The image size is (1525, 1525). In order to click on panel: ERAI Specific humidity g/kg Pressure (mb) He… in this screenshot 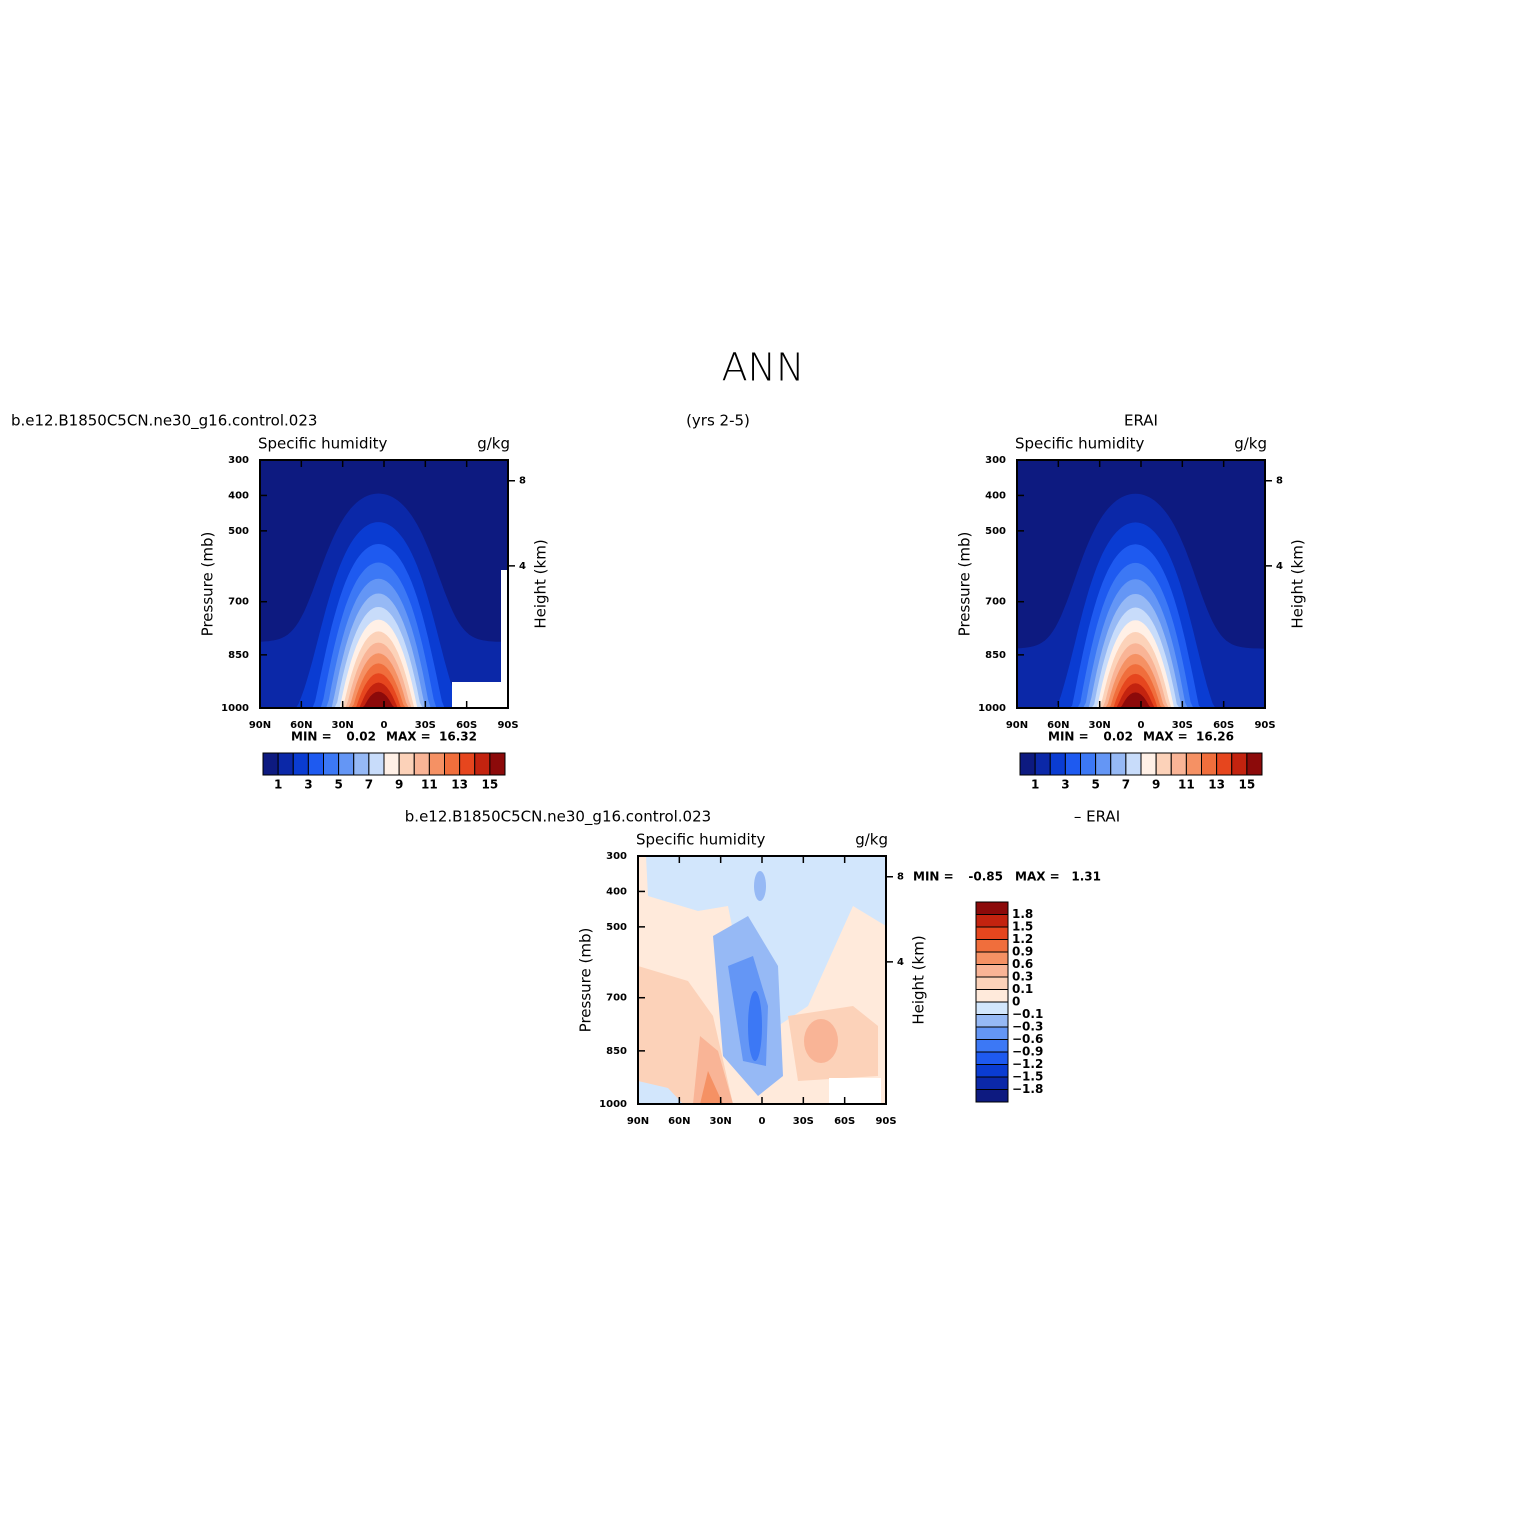, I will do `click(1131, 602)`.